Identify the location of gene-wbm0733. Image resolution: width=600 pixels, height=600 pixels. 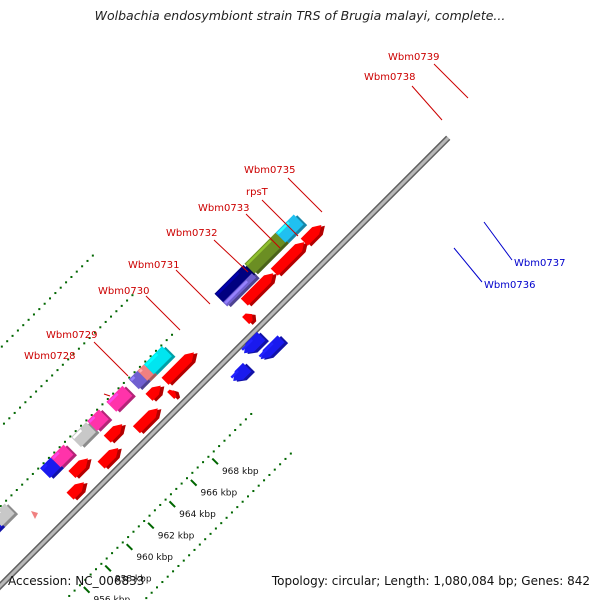
(139, 380).